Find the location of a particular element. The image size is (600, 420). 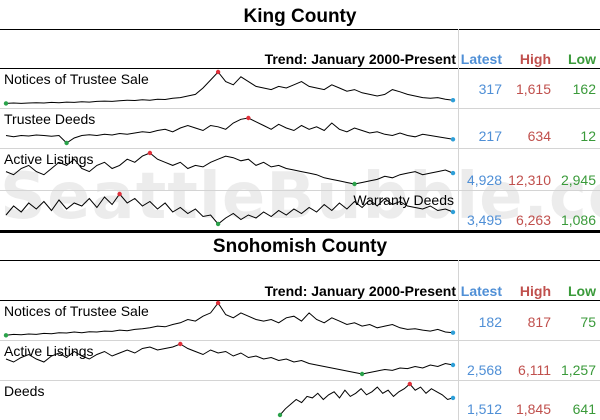

col-low-king: Low is located at coordinates (582, 59).